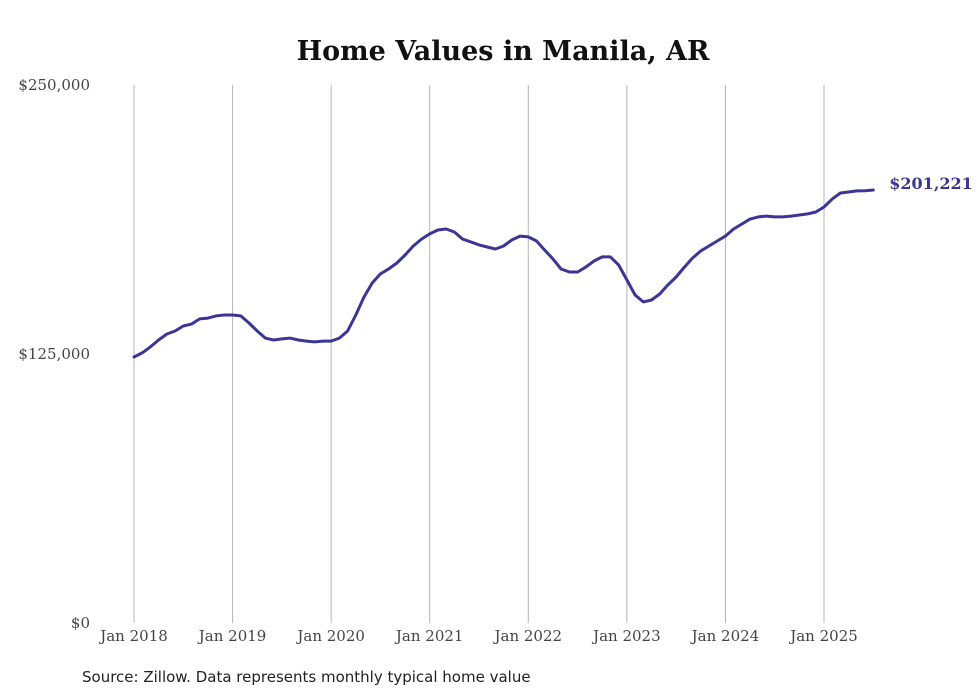 This screenshot has width=980, height=699. Describe the element at coordinates (931, 183) in the screenshot. I see `end-value-label: $201,221` at that location.